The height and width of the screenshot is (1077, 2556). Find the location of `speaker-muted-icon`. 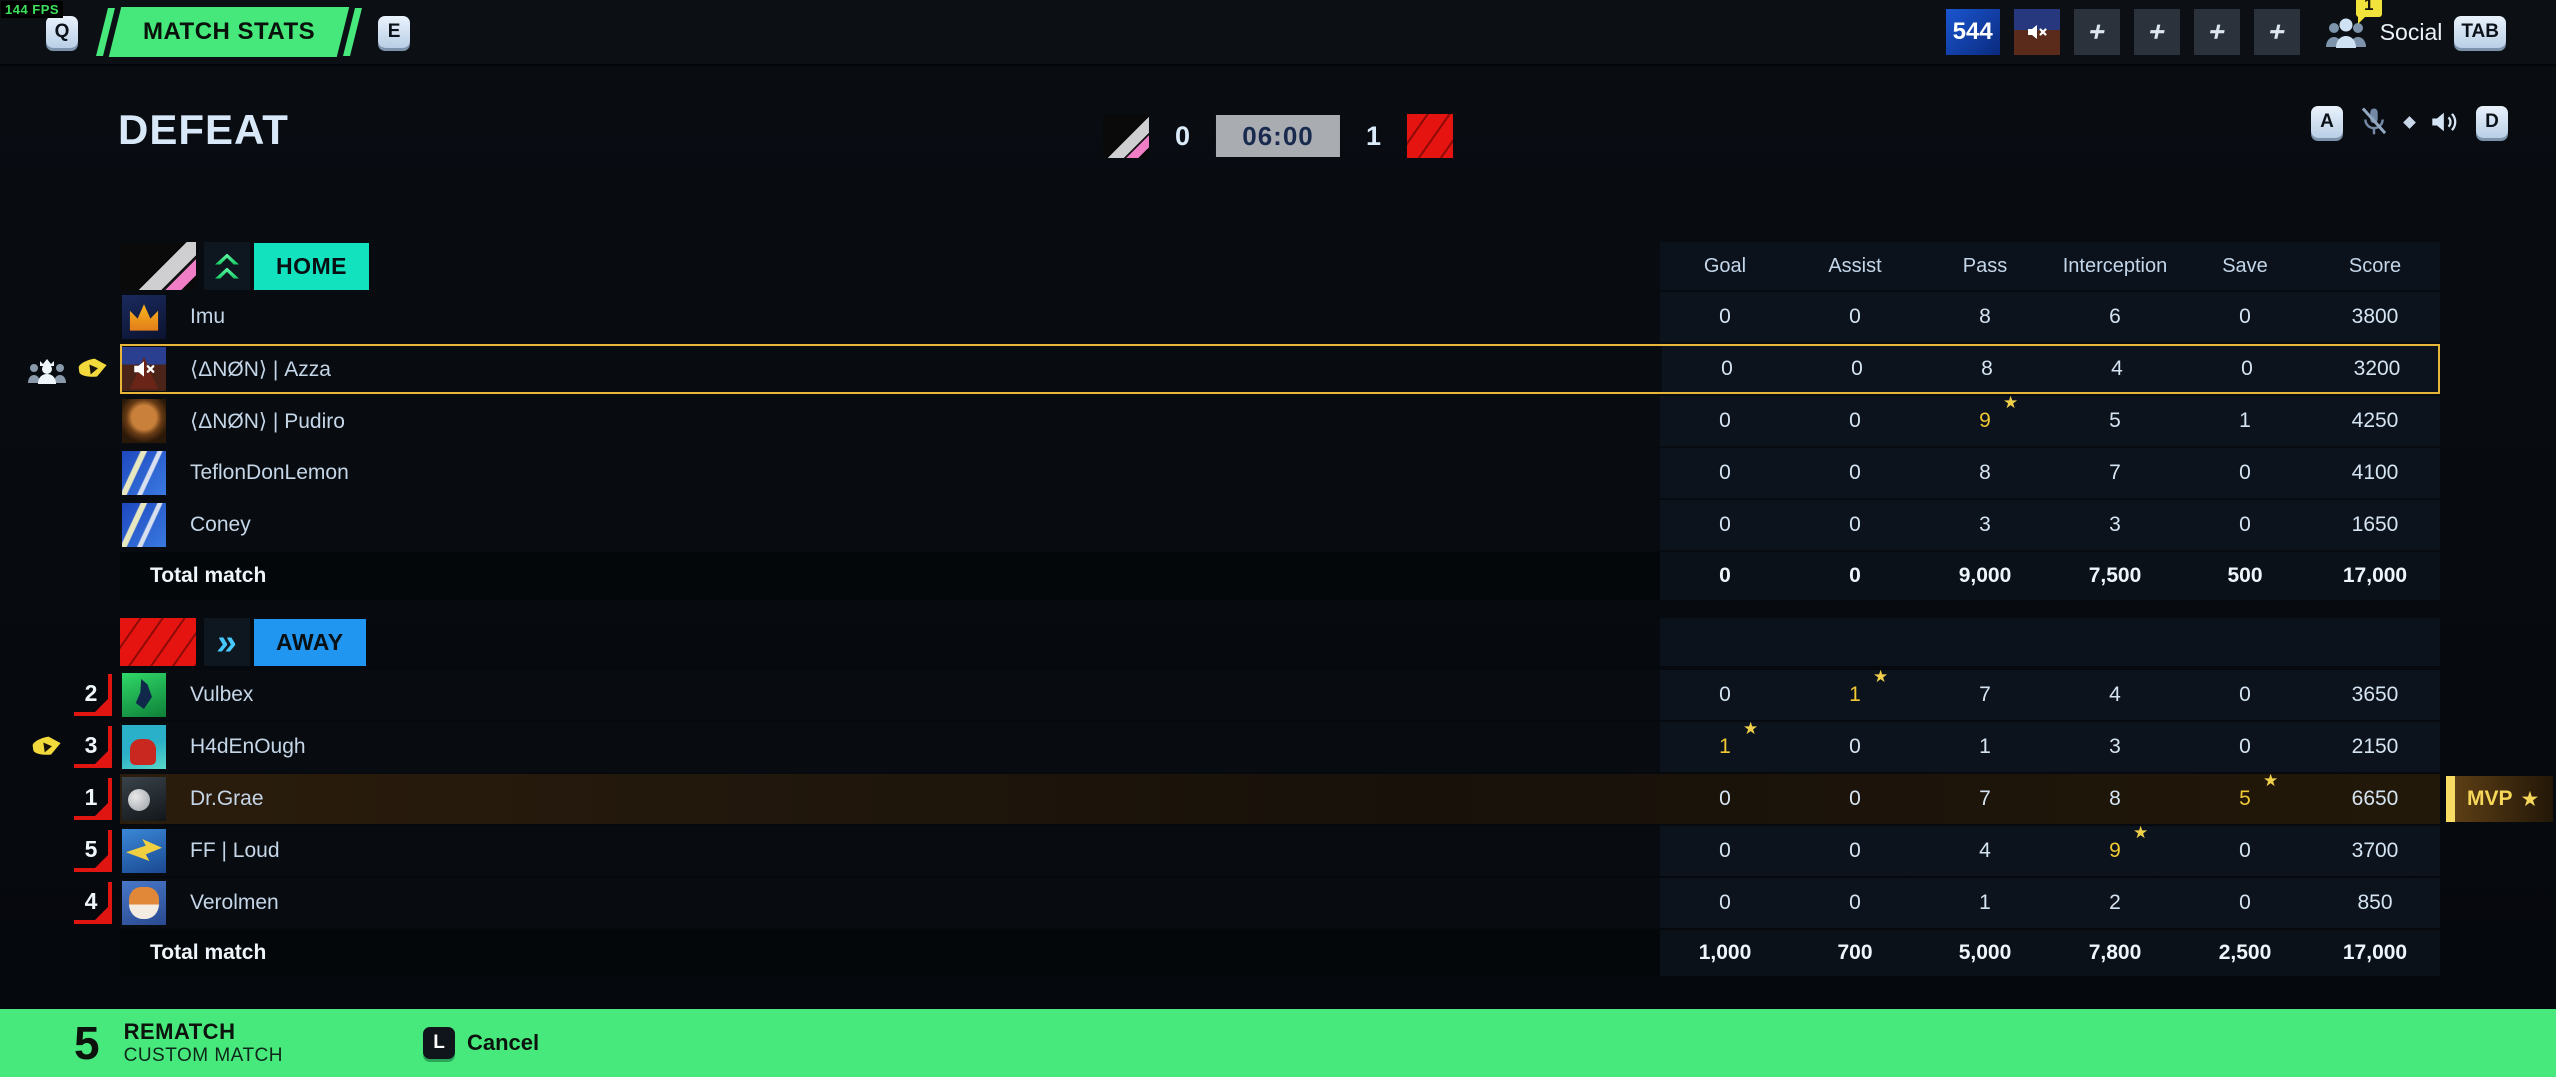

speaker-muted-icon is located at coordinates (144, 369).